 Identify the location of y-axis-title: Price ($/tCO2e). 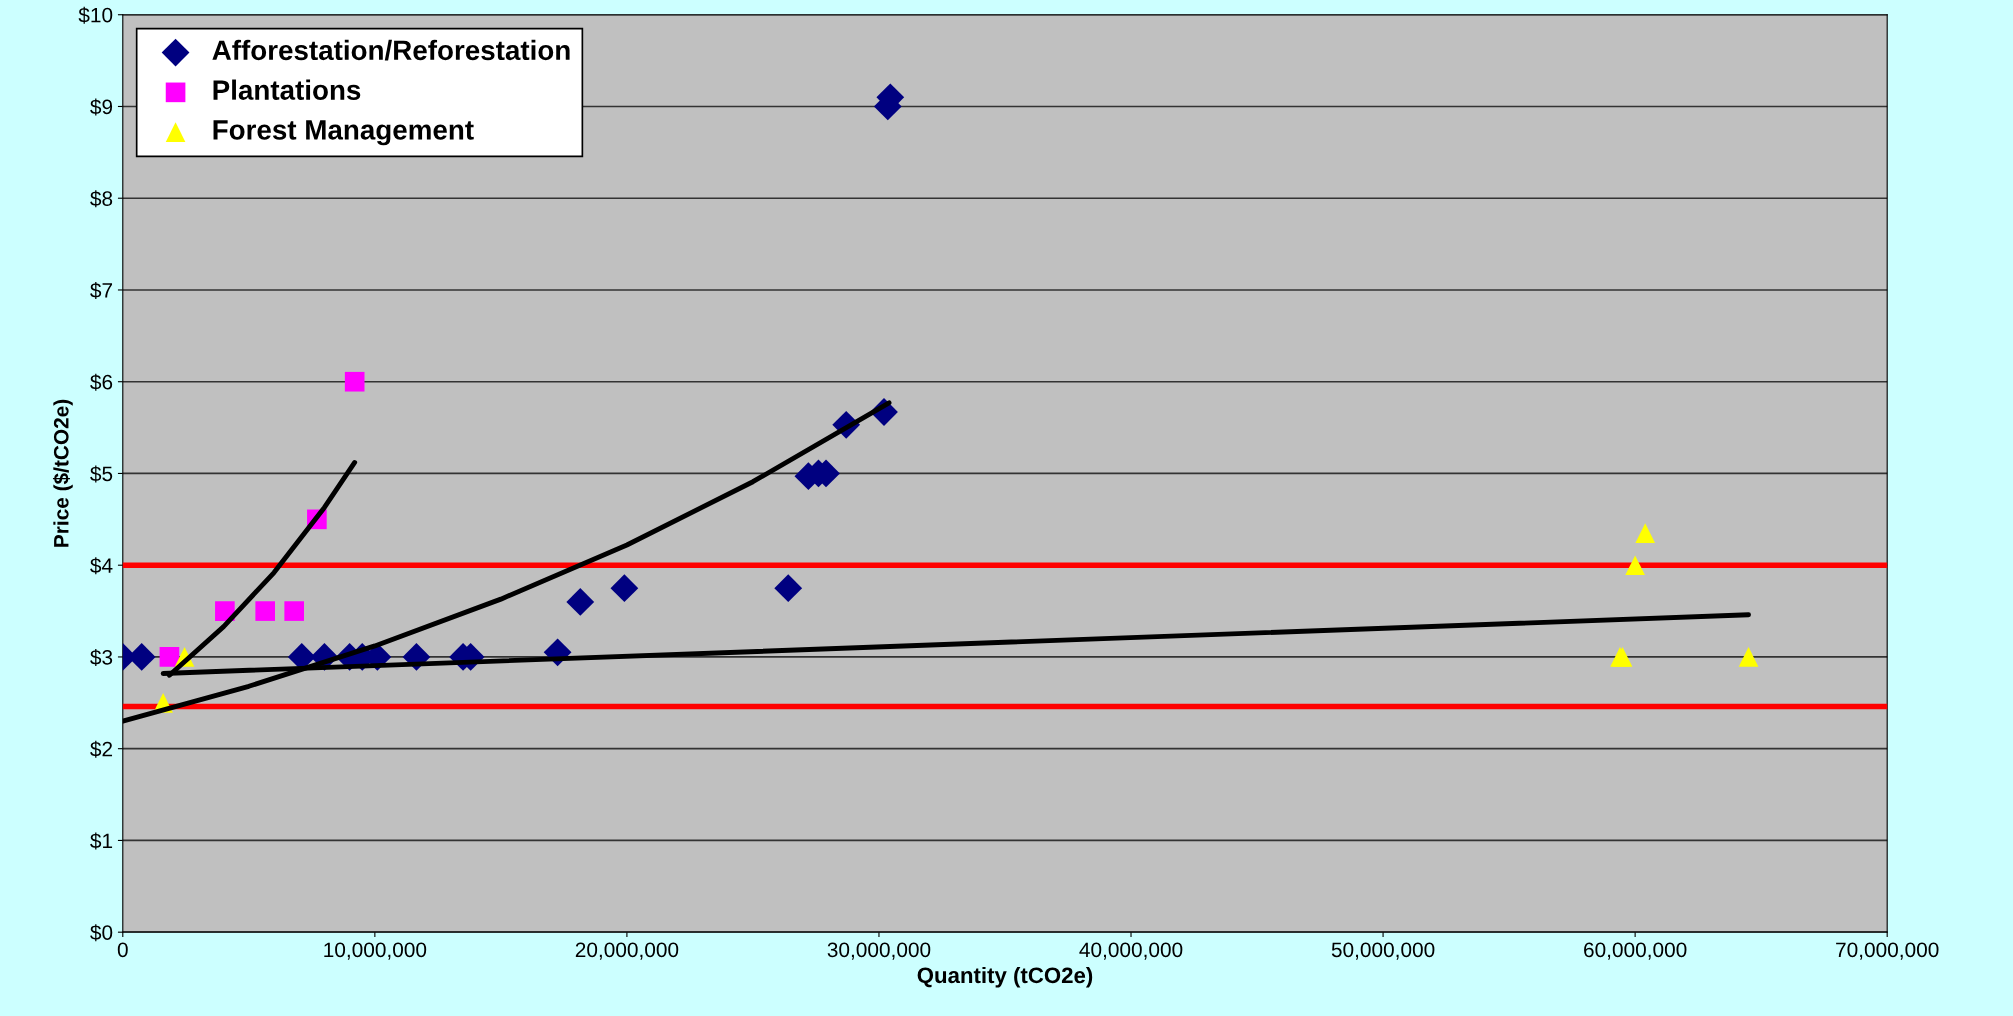
(62, 473).